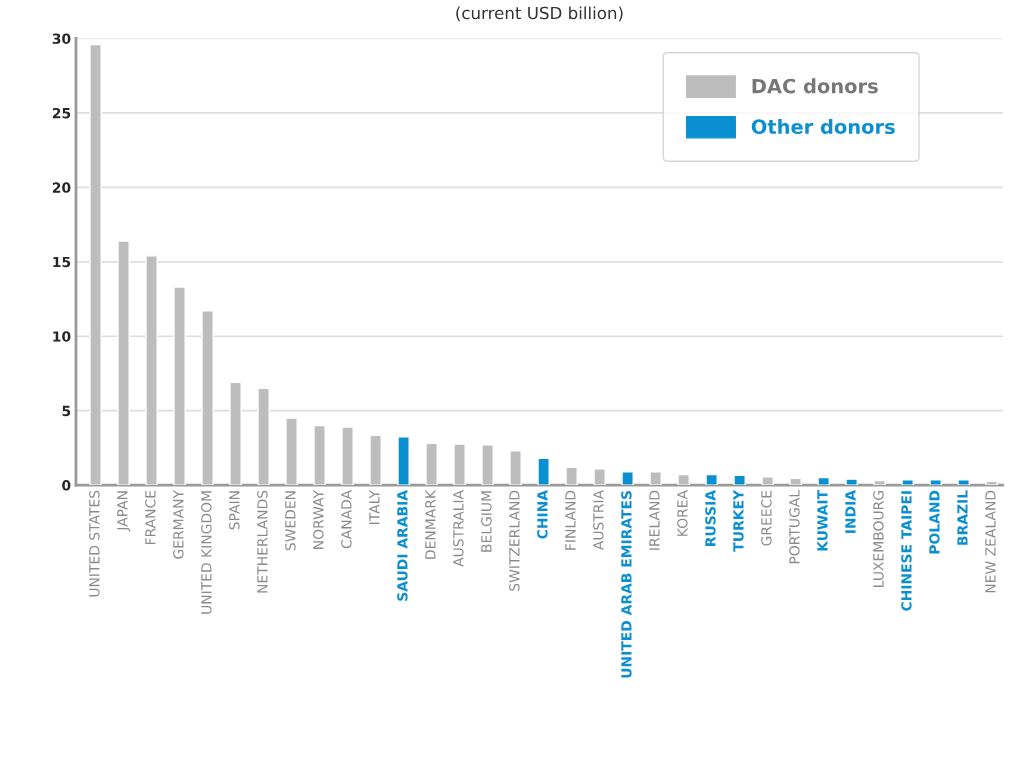  Describe the element at coordinates (598, 520) in the screenshot. I see `x-tick-label: AUSTRIA` at that location.